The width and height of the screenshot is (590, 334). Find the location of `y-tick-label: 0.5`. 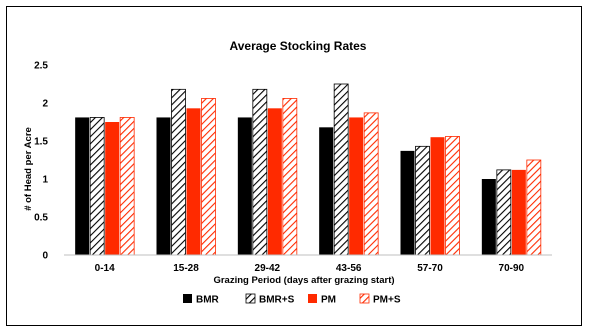

y-tick-label: 0.5 is located at coordinates (41, 218).